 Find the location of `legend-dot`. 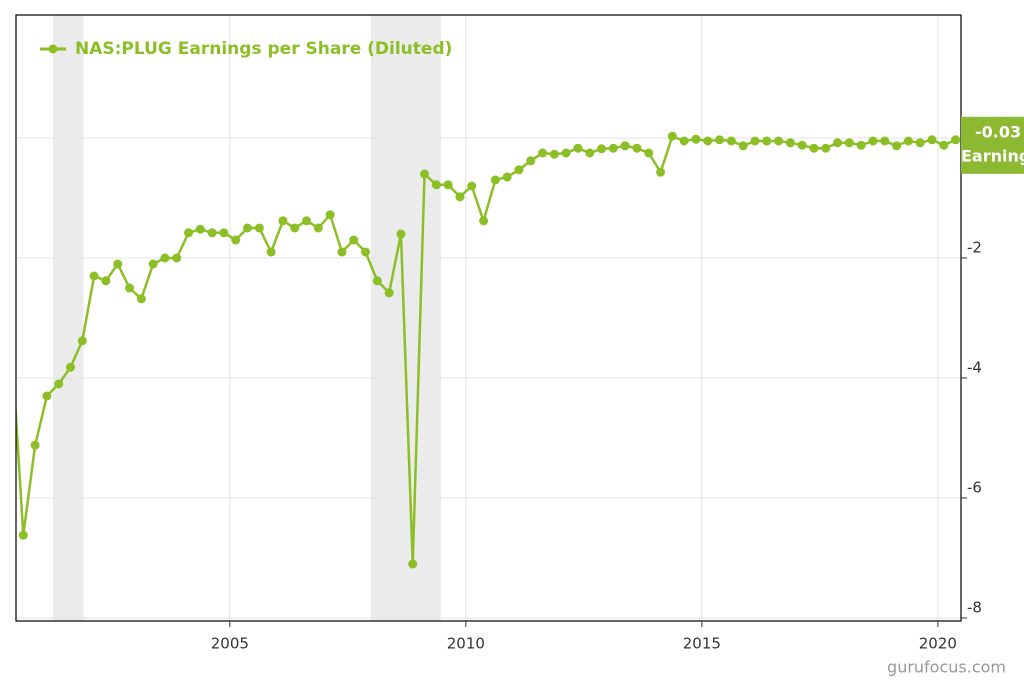

legend-dot is located at coordinates (53, 49).